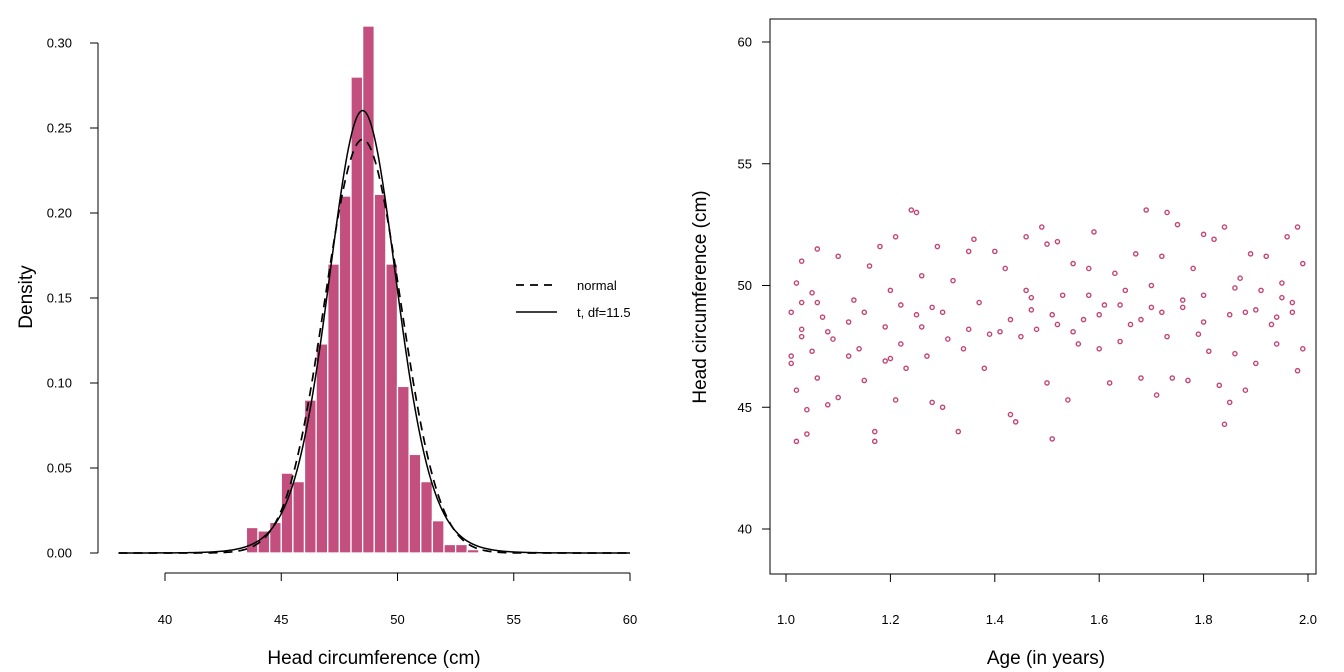 Image resolution: width=1344 pixels, height=672 pixels. I want to click on y-axis: 0.00 0.05 0.10 0.15 0.20 0.25 0.30, so click(73, 298).